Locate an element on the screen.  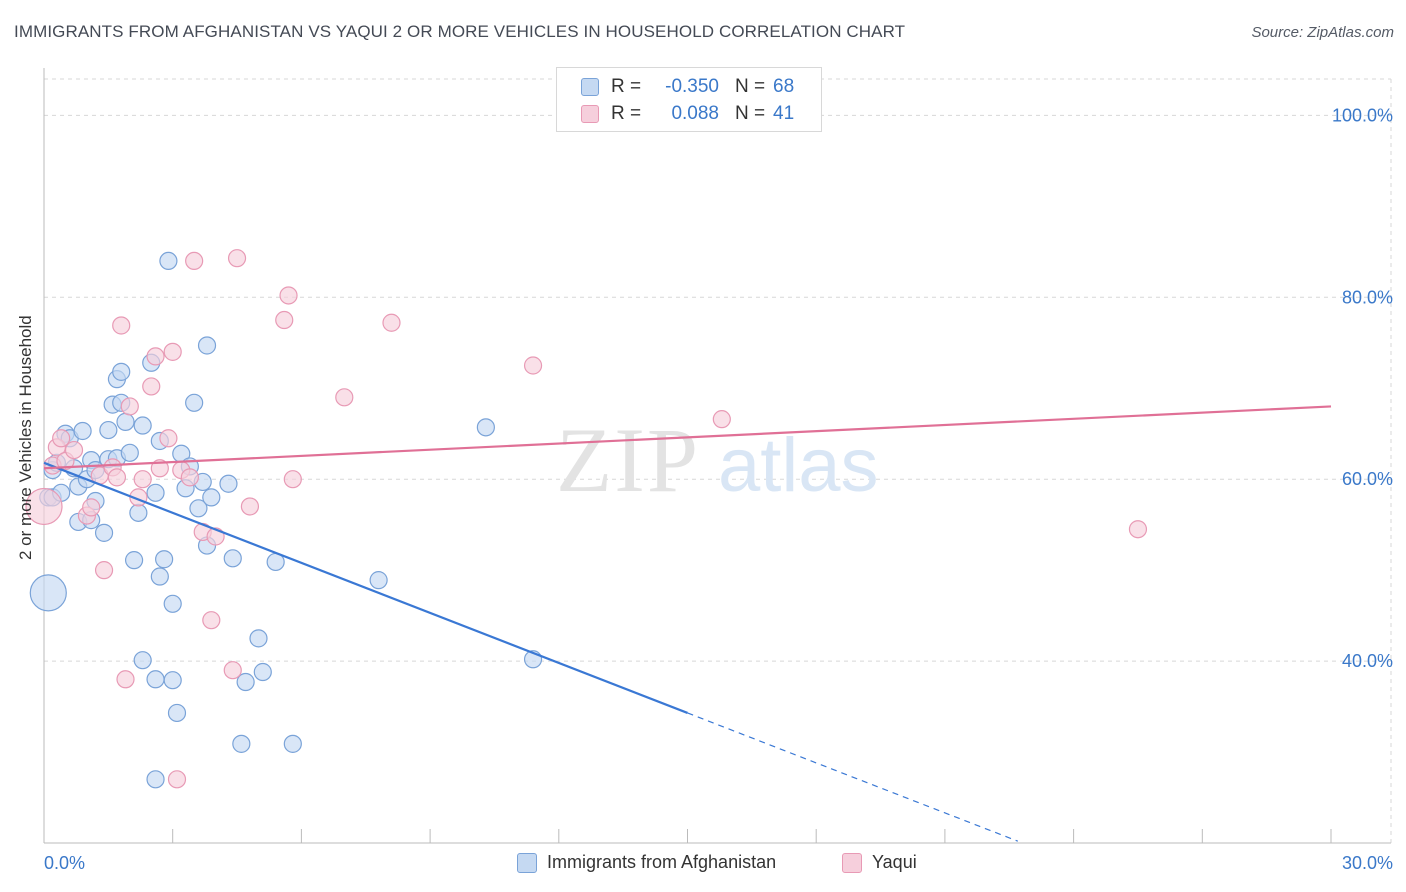
x-tick-label: 30.0% is located at coordinates (1367, 863).